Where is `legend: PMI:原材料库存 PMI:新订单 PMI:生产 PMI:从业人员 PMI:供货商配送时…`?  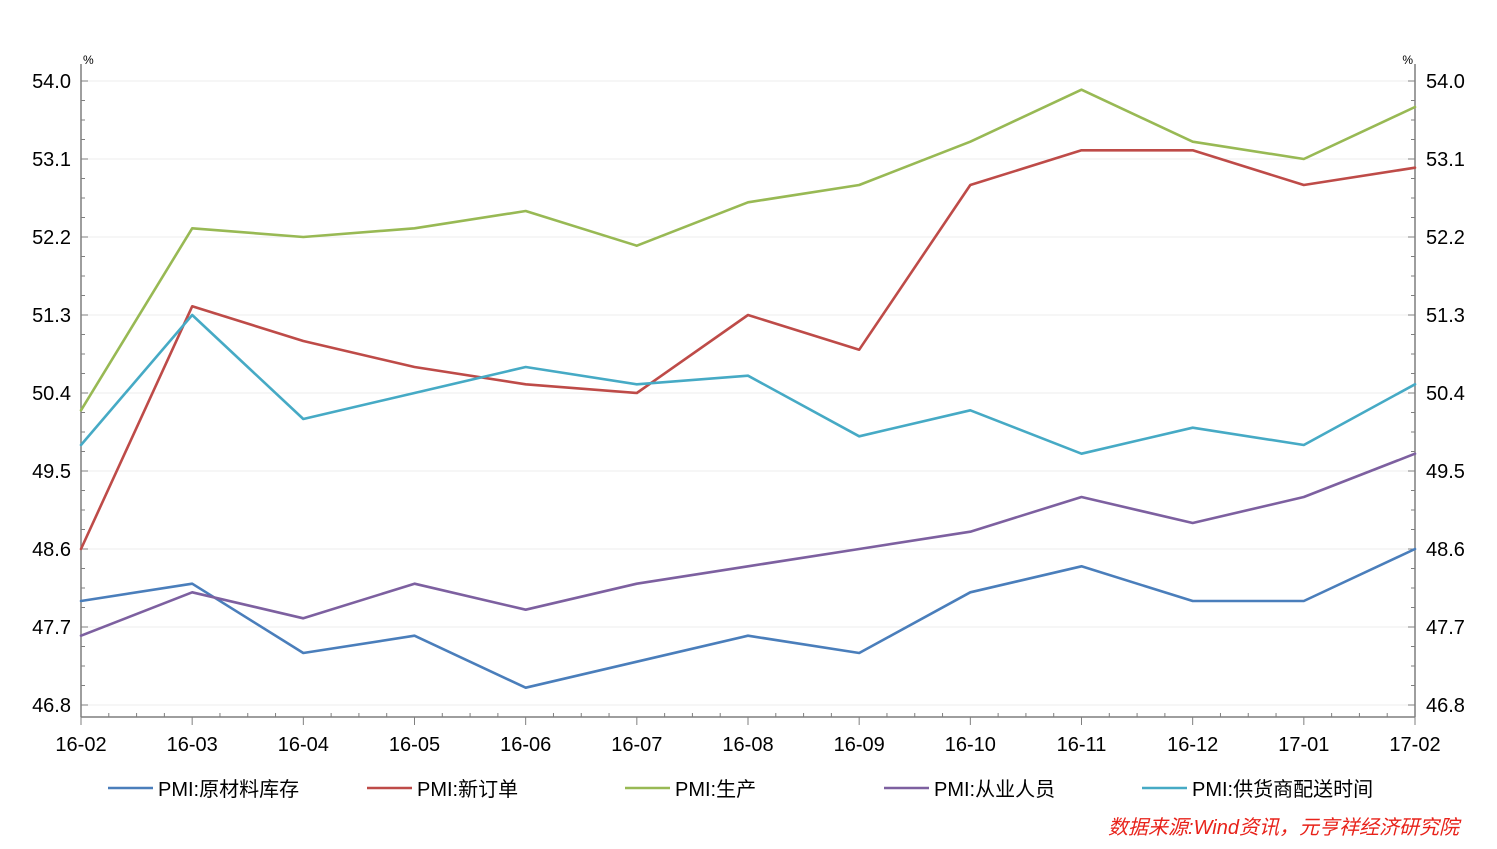 legend: PMI:原材料库存 PMI:新订单 PMI:生产 PMI:从业人员 PMI:供货商配送时… is located at coordinates (740, 789).